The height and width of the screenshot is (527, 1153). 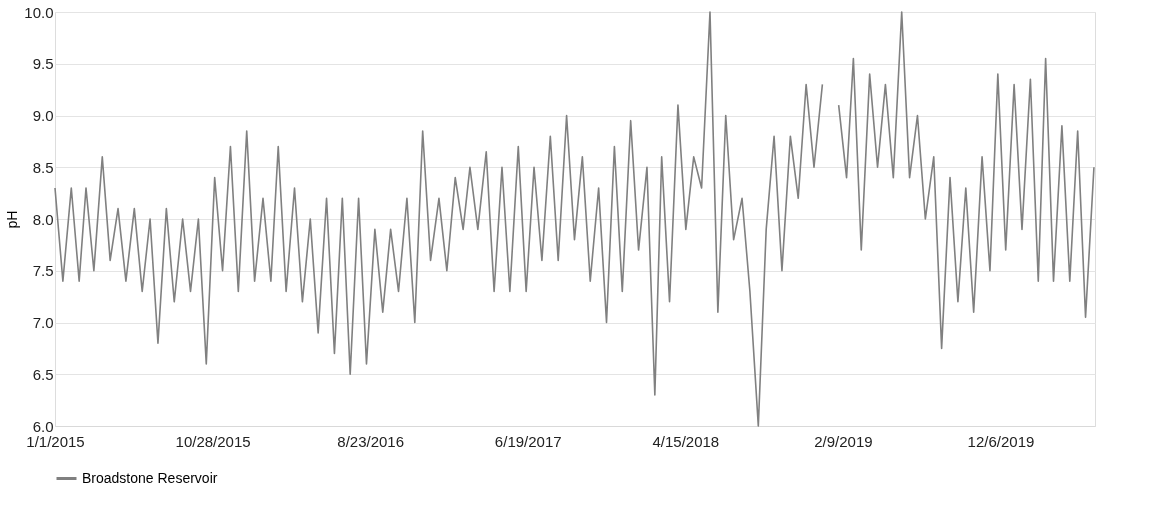 I want to click on x-tick-label: 4/15/2018, so click(x=686, y=441).